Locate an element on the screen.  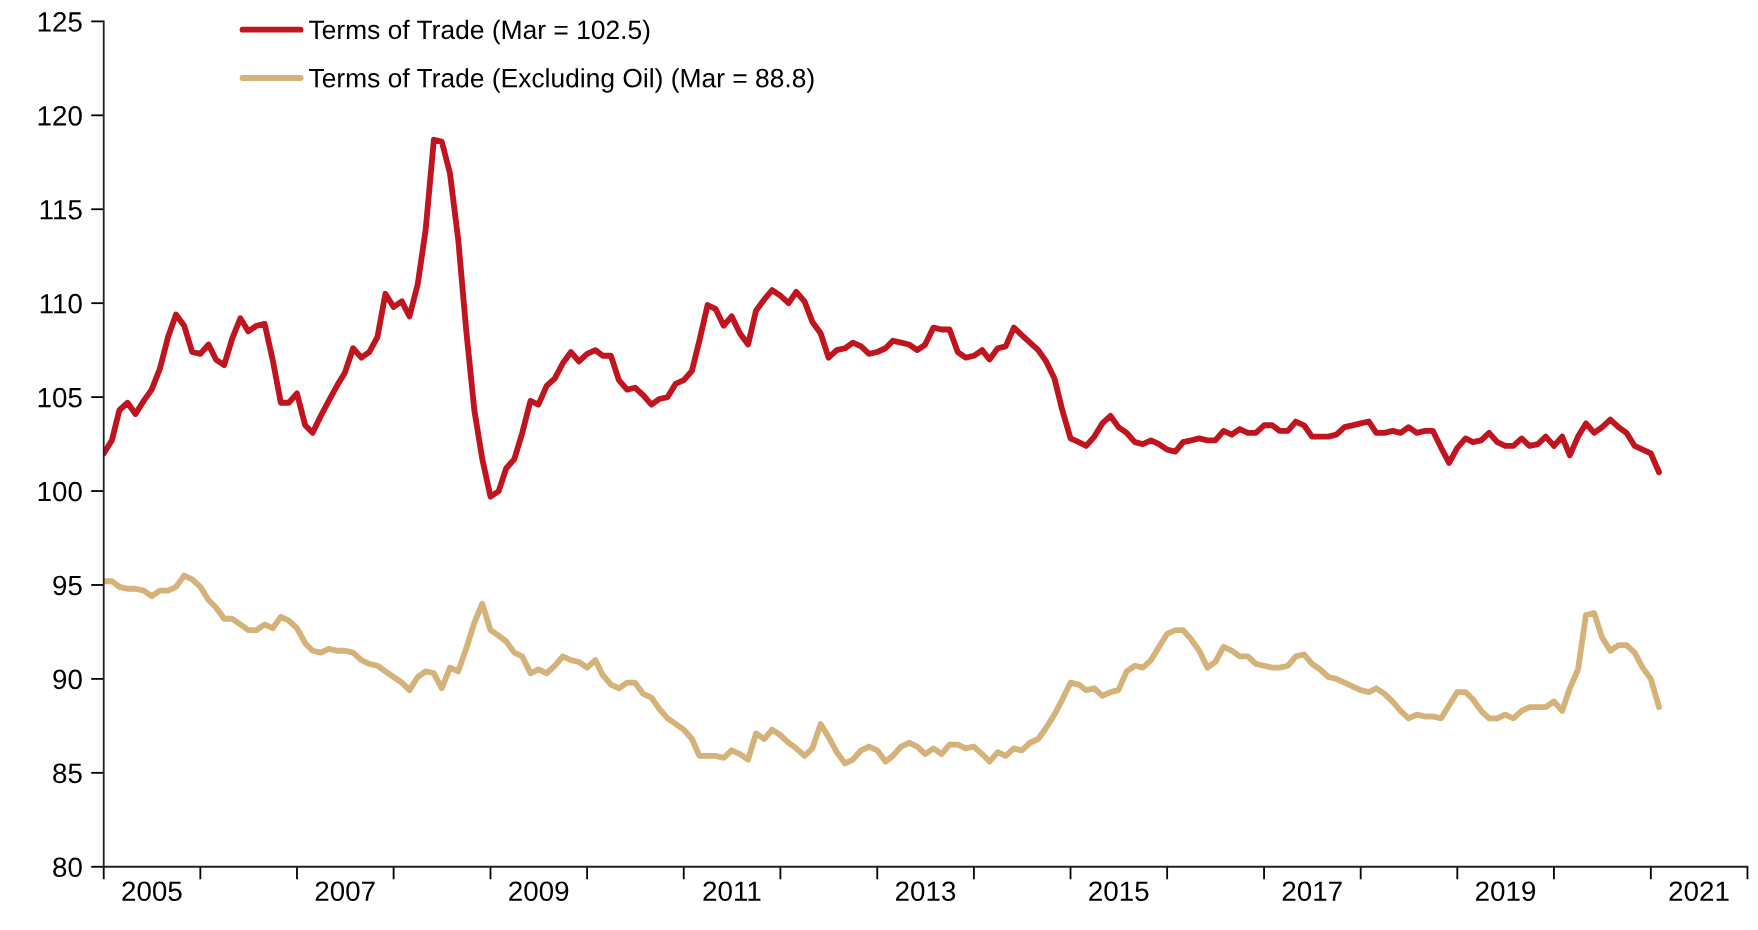
x-tick-label: 2005 is located at coordinates (152, 891).